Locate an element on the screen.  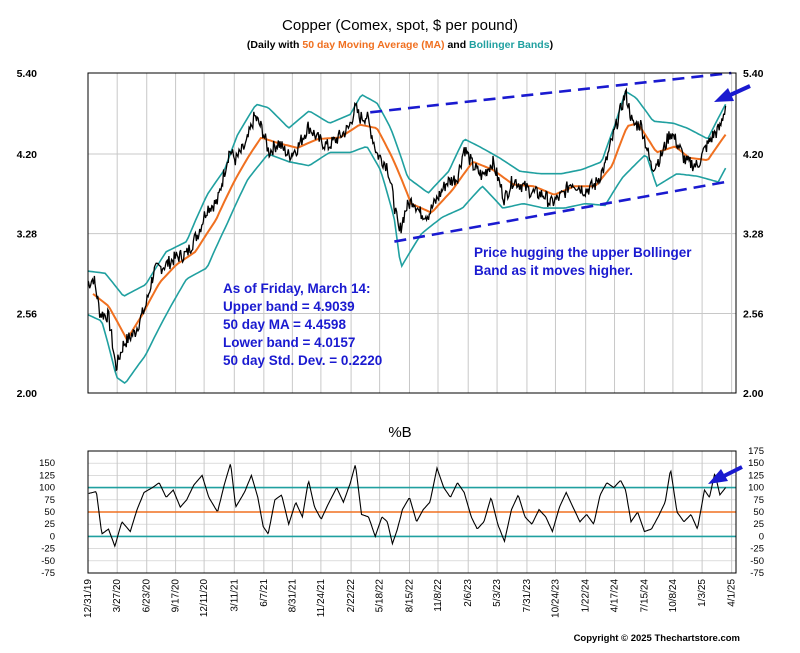
pctb-ytick-left: 100 is located at coordinates (47, 488).